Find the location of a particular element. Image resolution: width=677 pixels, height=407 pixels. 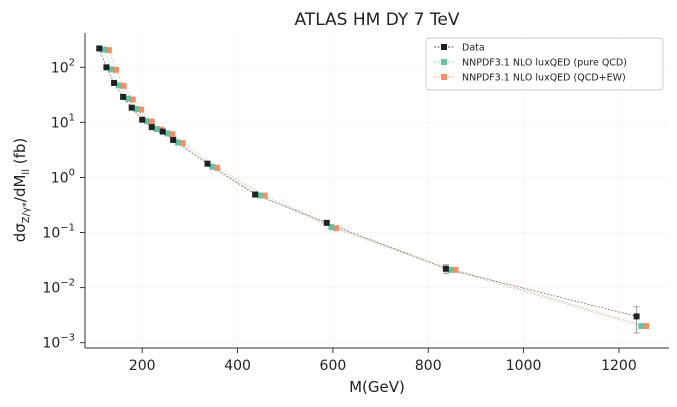

y-tick-label: 10⁻¹ is located at coordinates (58, 232).